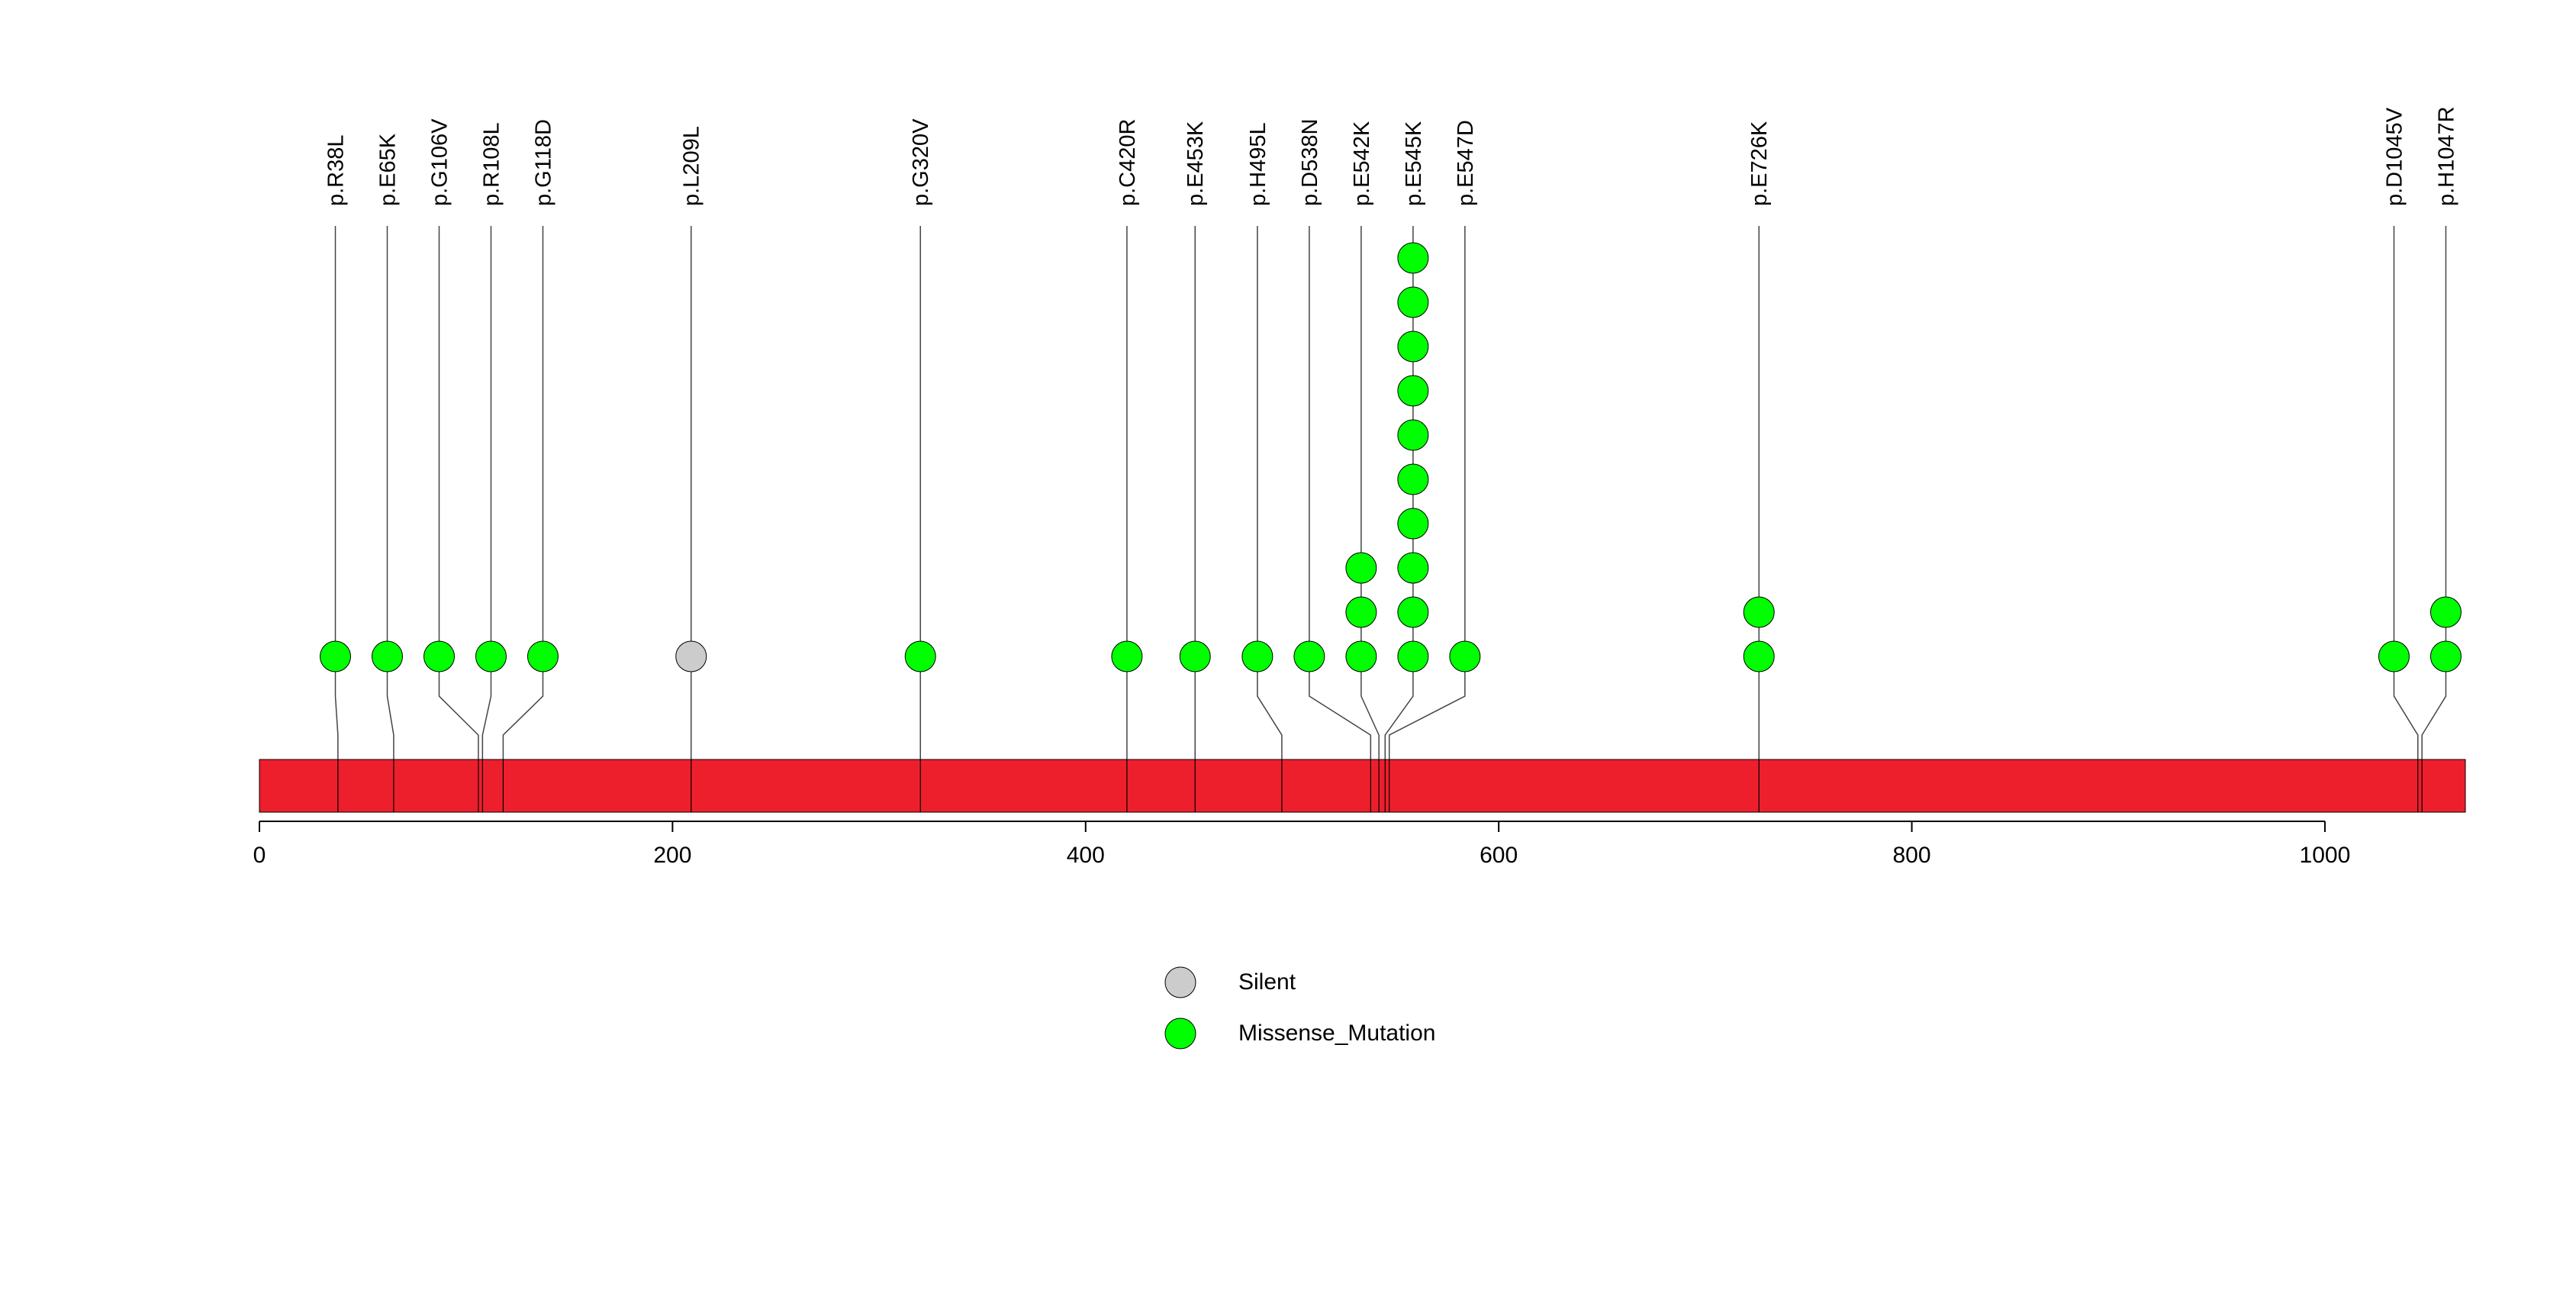 This screenshot has width=2576, height=1290. Describe the element at coordinates (542, 656) in the screenshot. I see `mutation-dot-p-g118d` at that location.